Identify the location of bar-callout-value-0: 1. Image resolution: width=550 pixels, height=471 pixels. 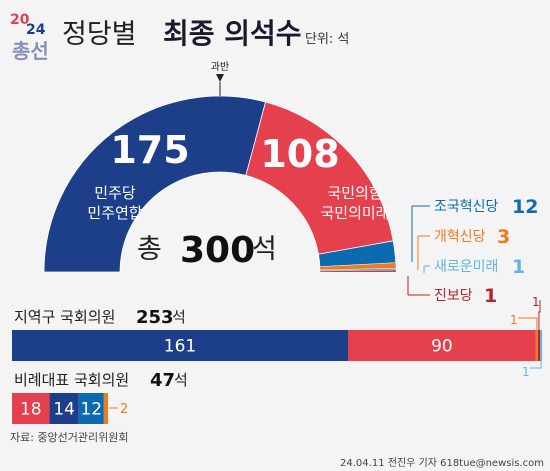
(514, 320).